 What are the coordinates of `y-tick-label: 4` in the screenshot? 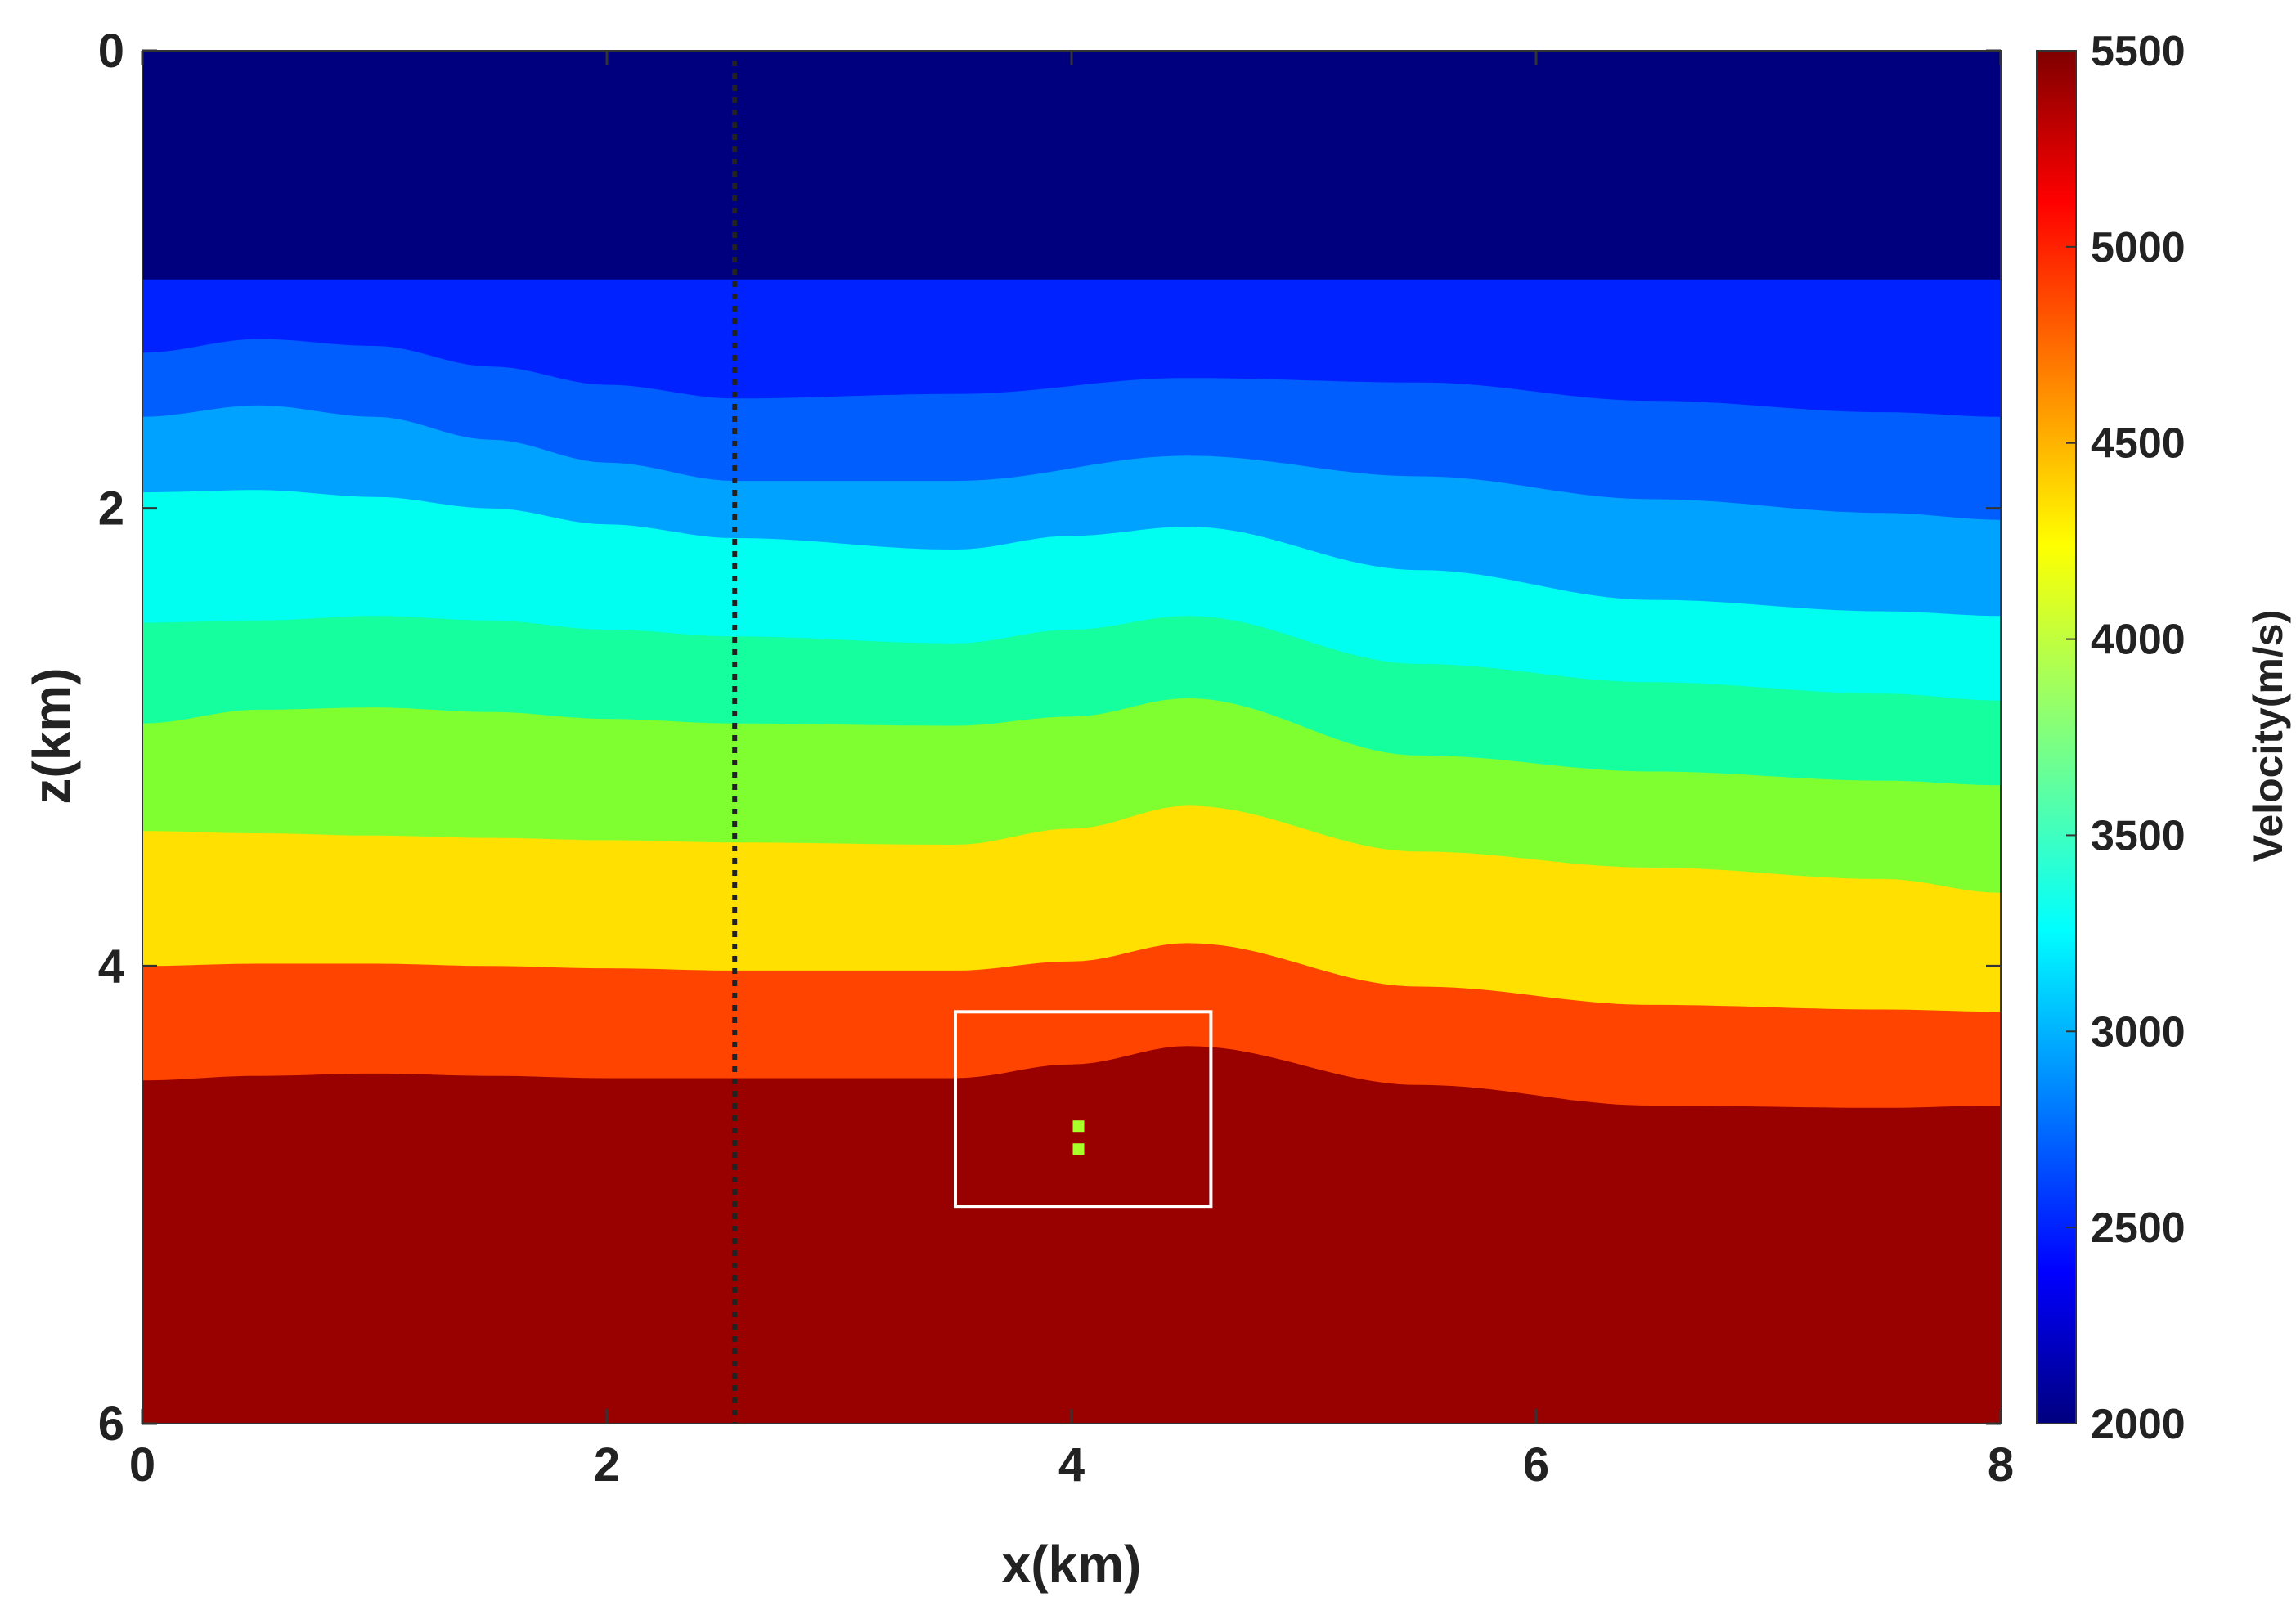 It's located at (111, 967).